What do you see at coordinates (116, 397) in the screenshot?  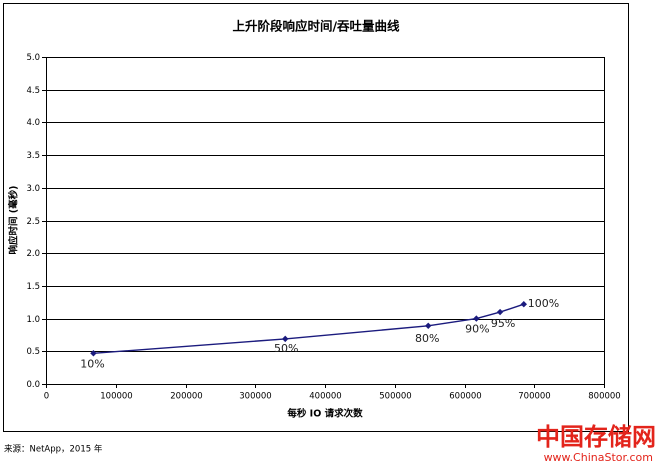 I see `x-tick-label: 100000` at bounding box center [116, 397].